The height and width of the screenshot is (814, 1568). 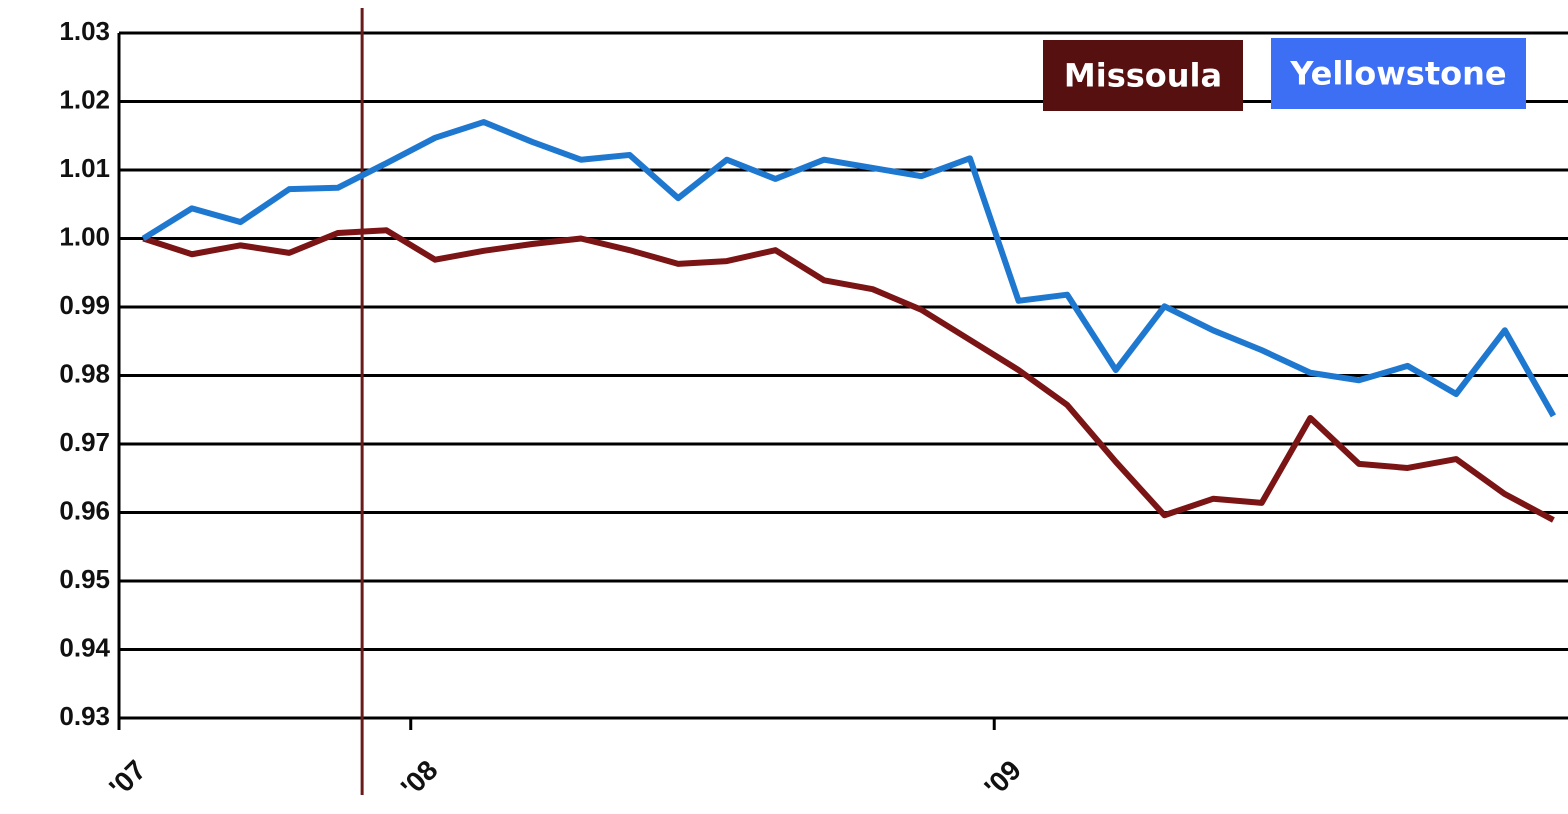 What do you see at coordinates (84, 99) in the screenshot?
I see `y-tick-label: 1.02` at bounding box center [84, 99].